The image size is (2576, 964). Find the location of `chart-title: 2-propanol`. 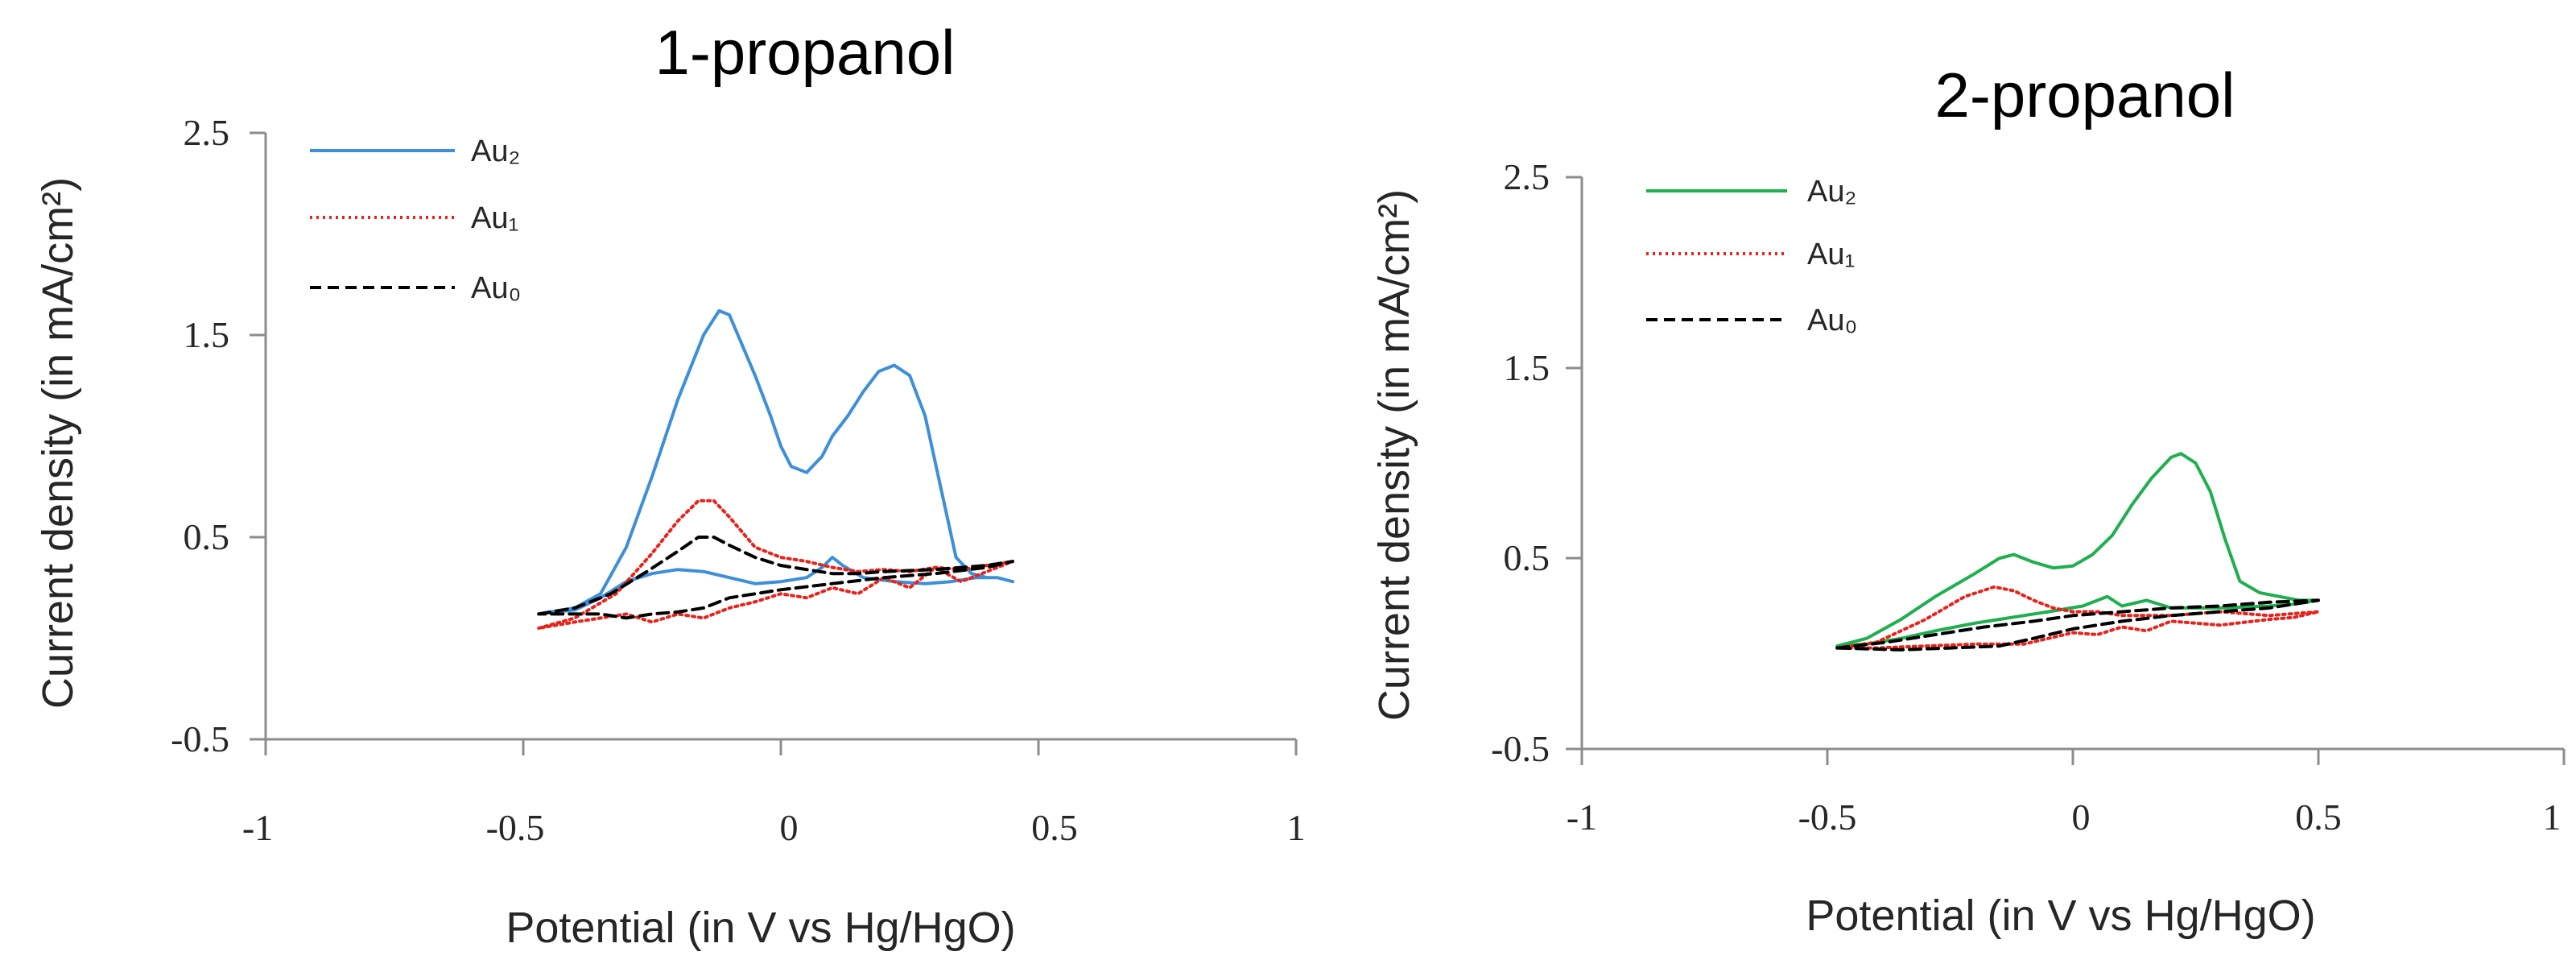

chart-title: 2-propanol is located at coordinates (2085, 95).